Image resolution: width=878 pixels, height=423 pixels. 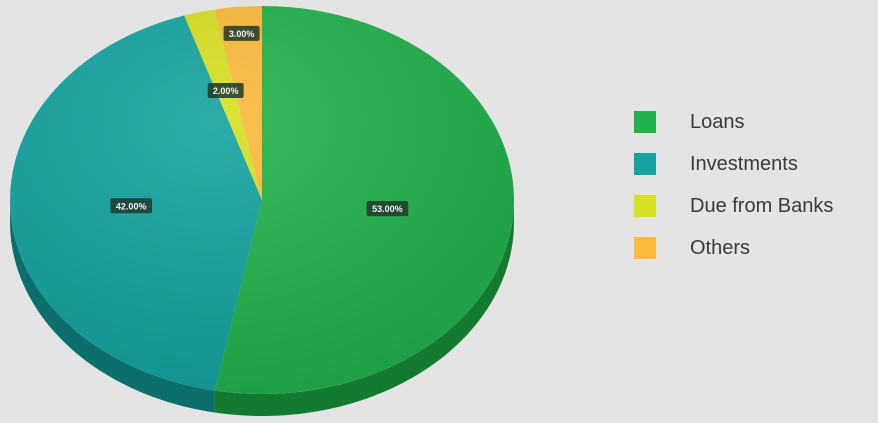 I want to click on data-label-bg-others, so click(x=241, y=33).